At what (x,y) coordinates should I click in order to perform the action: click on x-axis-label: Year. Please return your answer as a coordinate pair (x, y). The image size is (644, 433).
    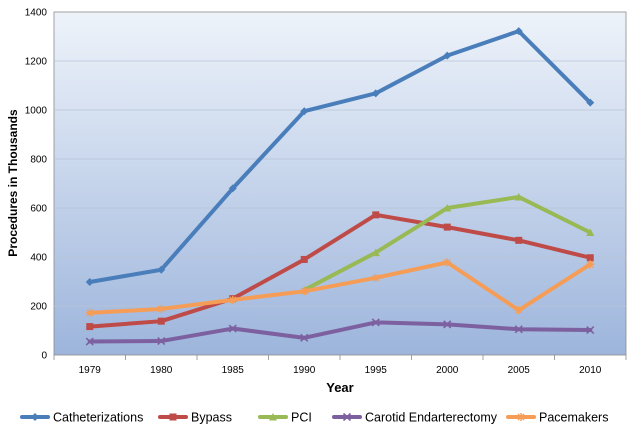
    Looking at the image, I should click on (339, 387).